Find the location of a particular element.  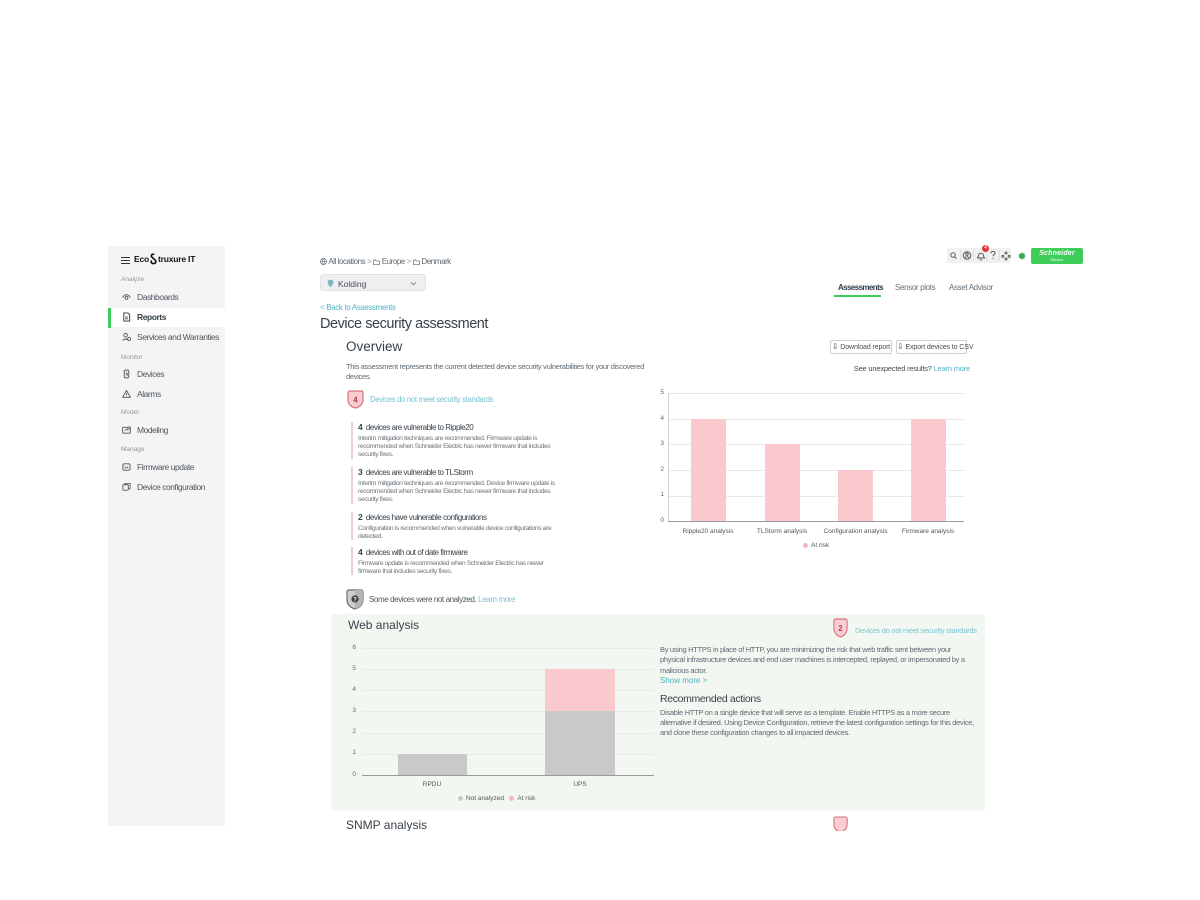

svg-text: 2 is located at coordinates (841, 629).